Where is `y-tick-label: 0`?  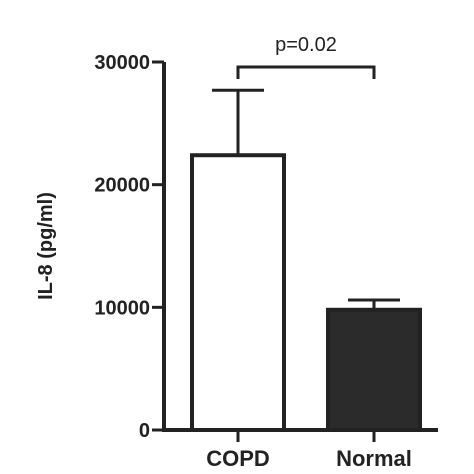 y-tick-label: 0 is located at coordinates (144, 431).